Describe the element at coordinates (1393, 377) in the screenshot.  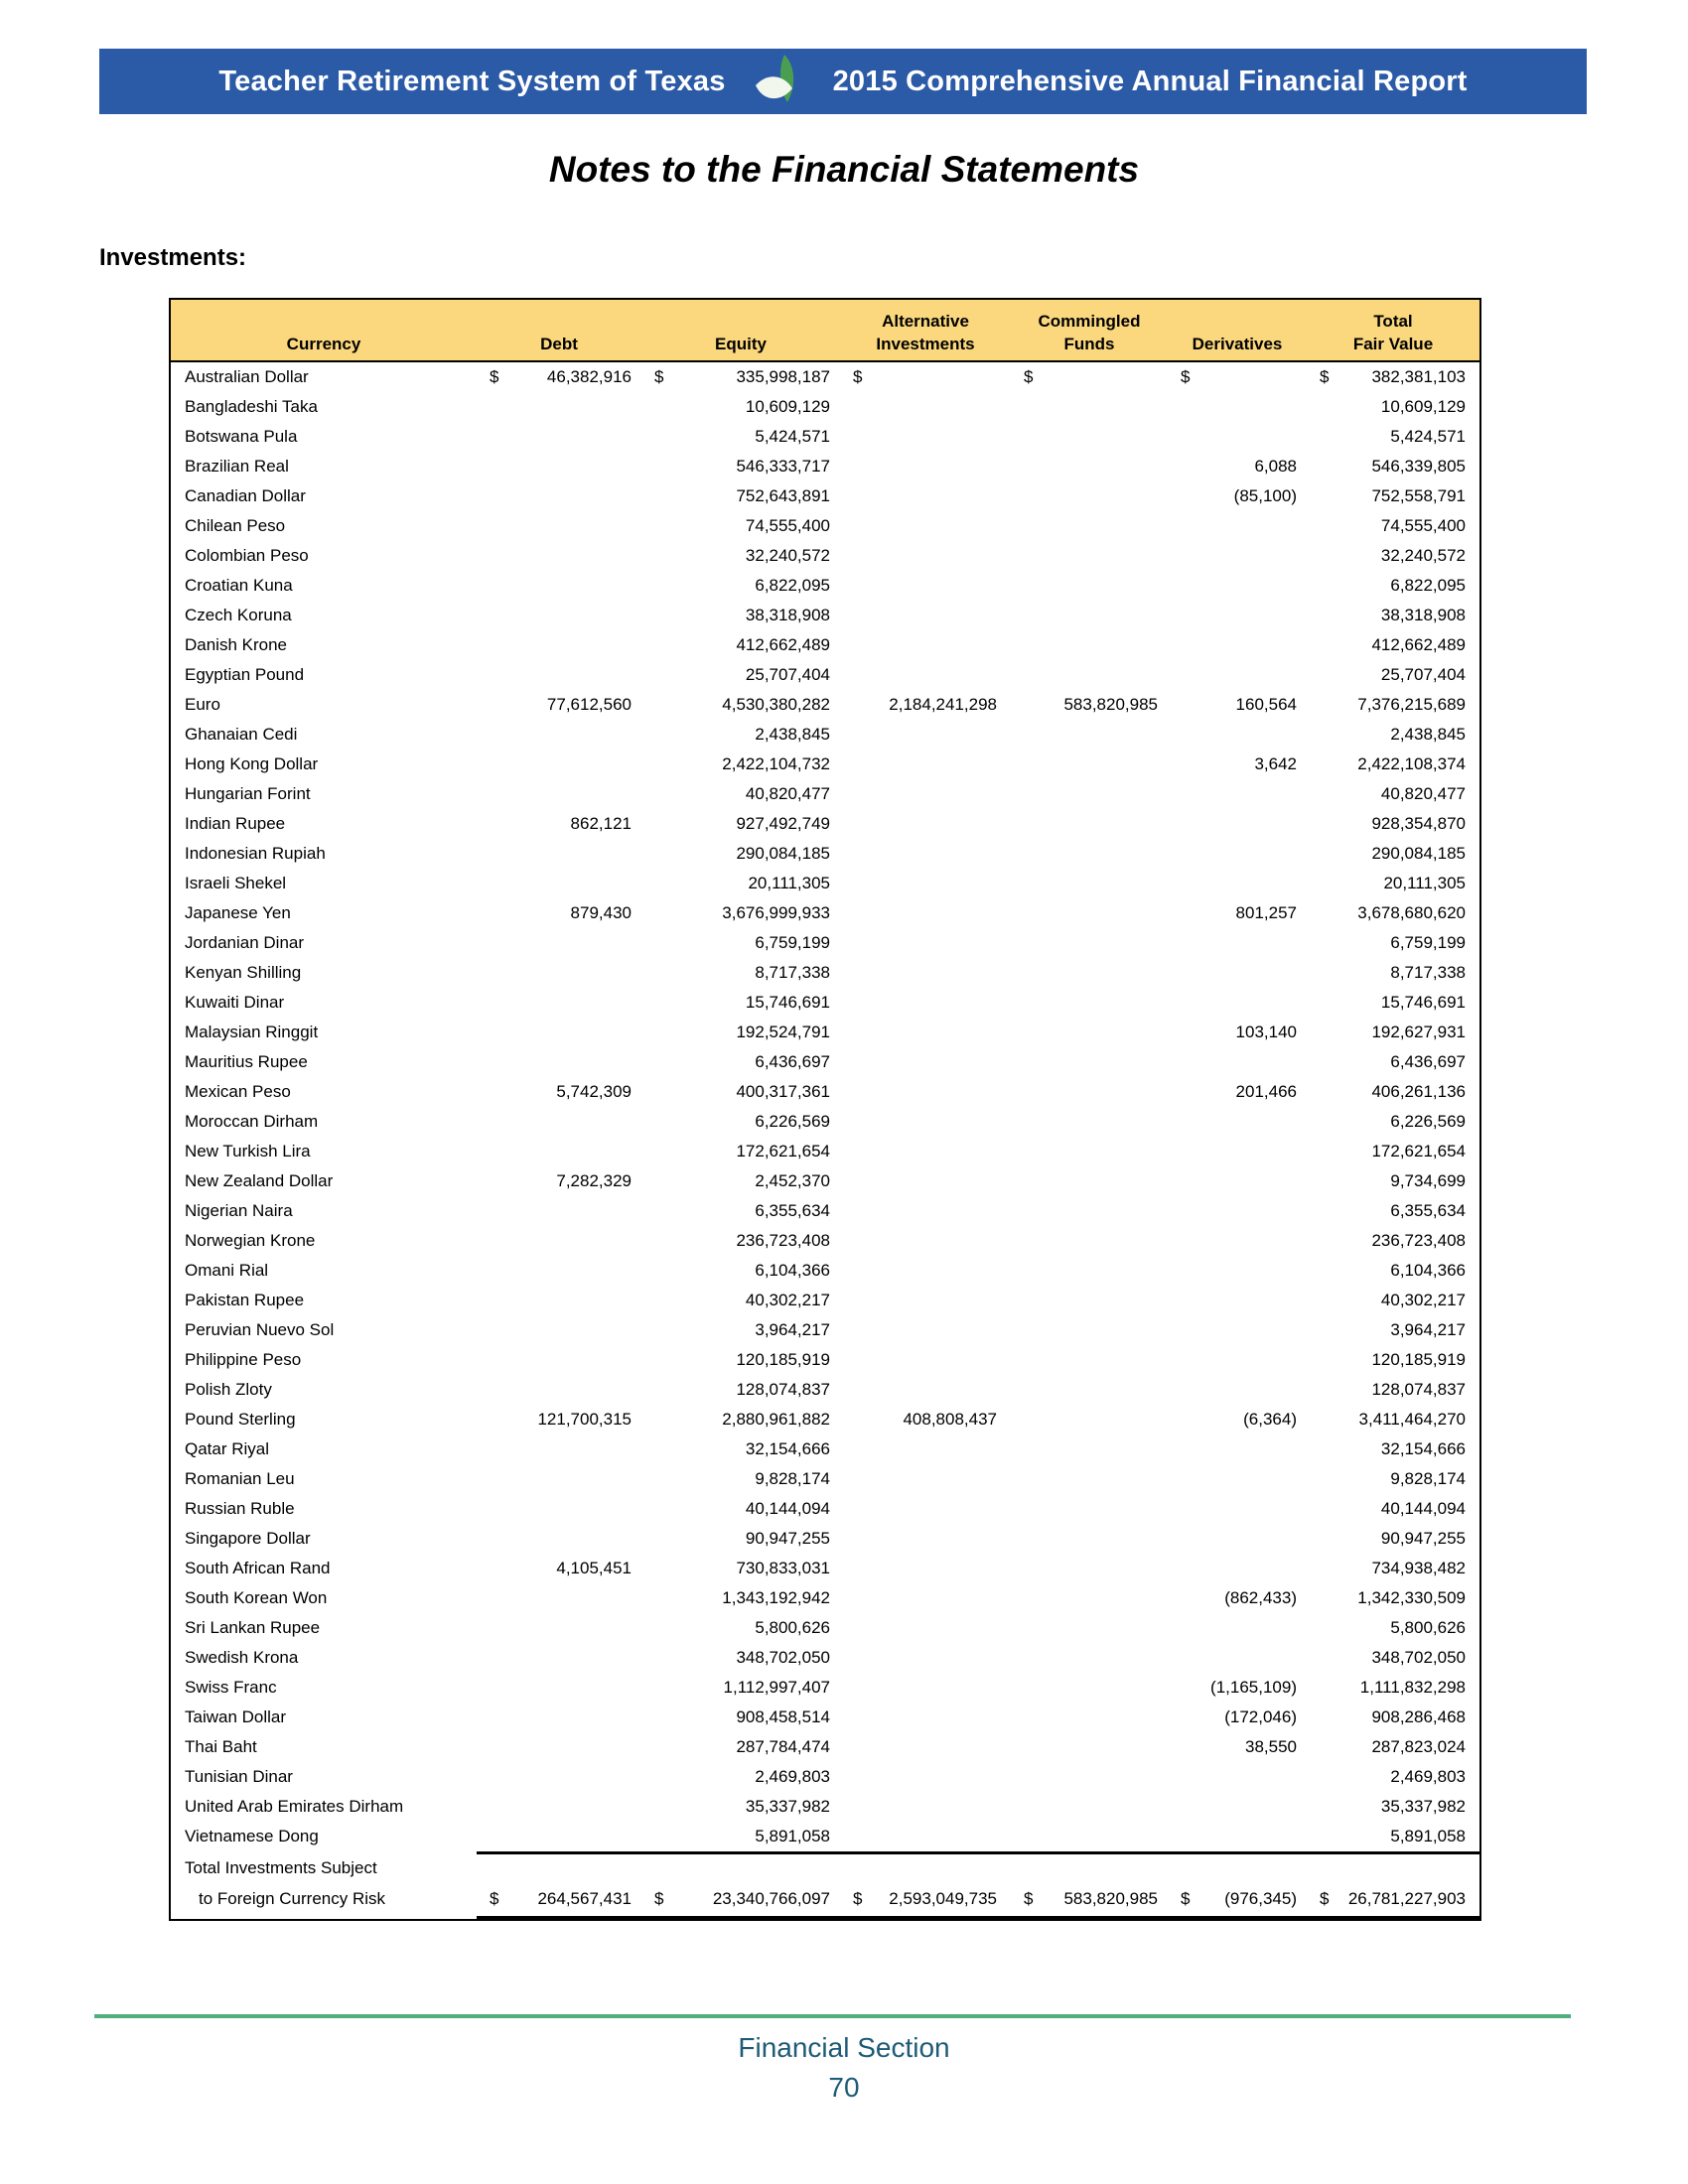
I see `total-cell: $382,381,103` at that location.